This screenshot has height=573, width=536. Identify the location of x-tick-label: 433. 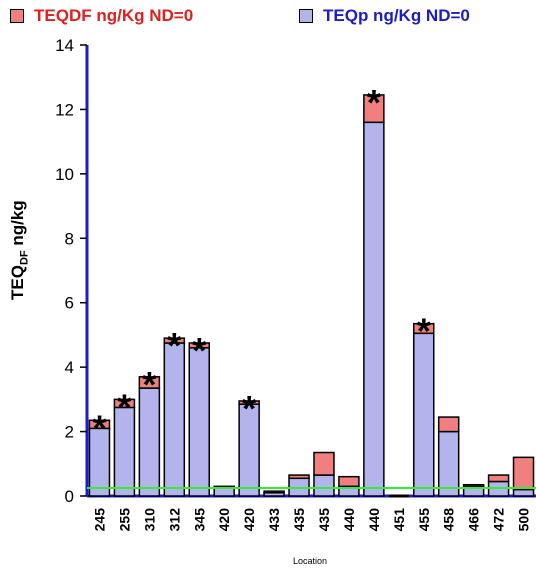
(274, 520).